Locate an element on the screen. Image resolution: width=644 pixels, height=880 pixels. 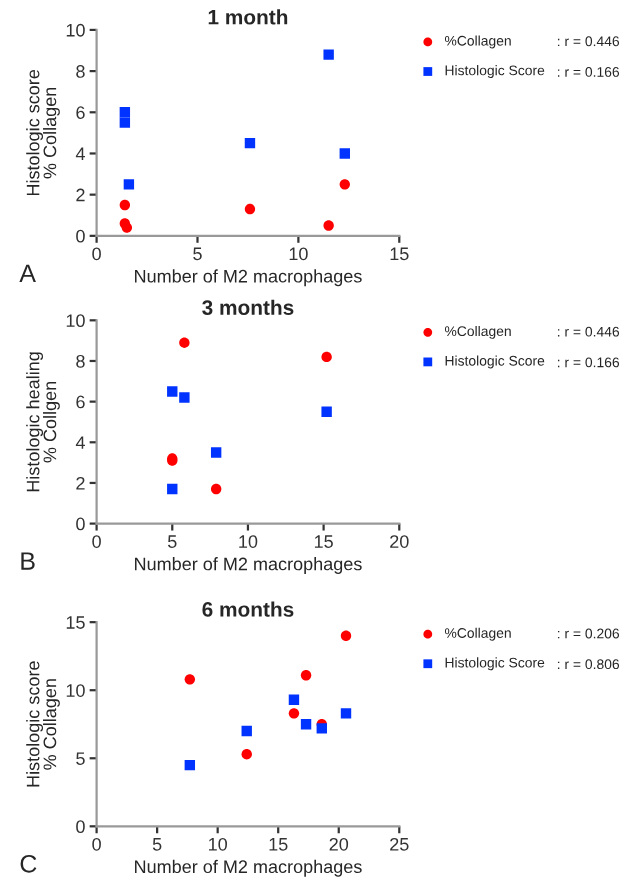
y-axis-title: Histologic healing % Collgen is located at coordinates (43, 422).